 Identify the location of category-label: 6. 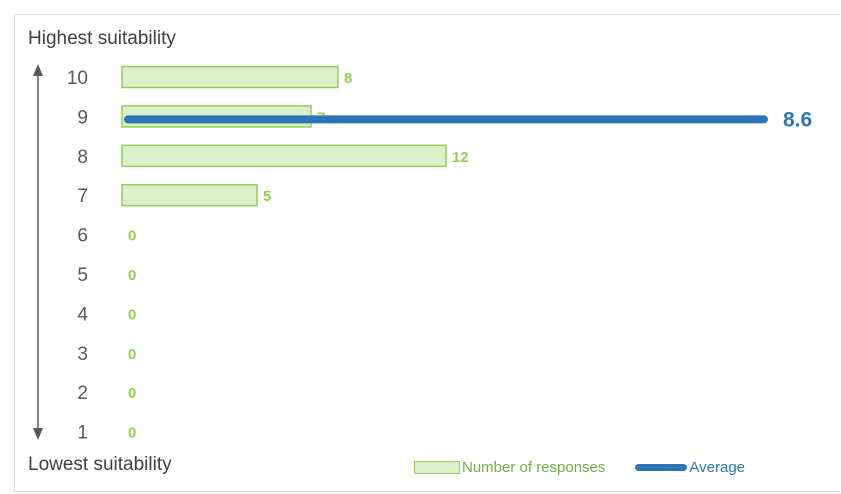
(82, 236).